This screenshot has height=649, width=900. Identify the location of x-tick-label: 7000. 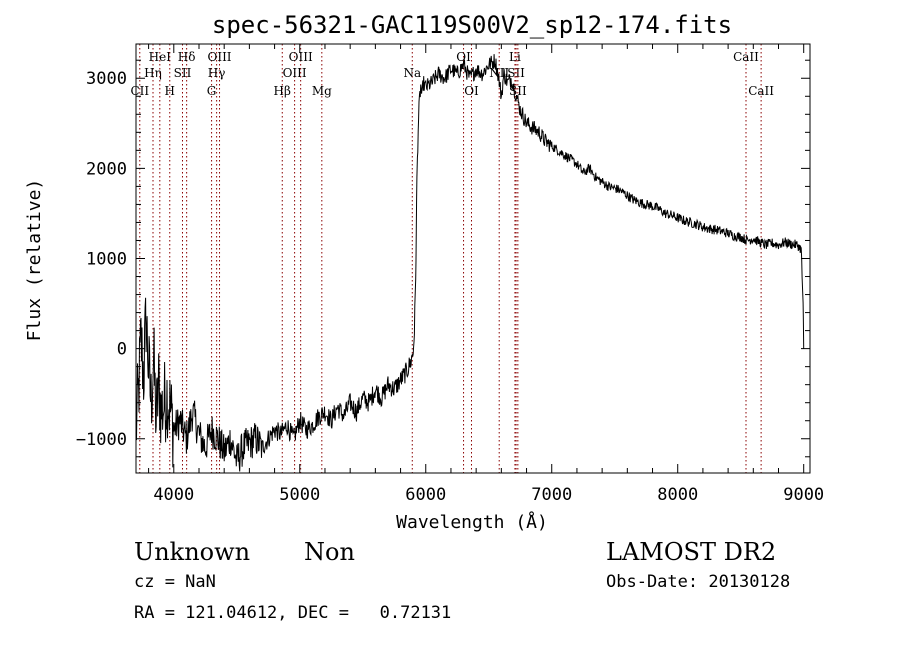
(551, 495).